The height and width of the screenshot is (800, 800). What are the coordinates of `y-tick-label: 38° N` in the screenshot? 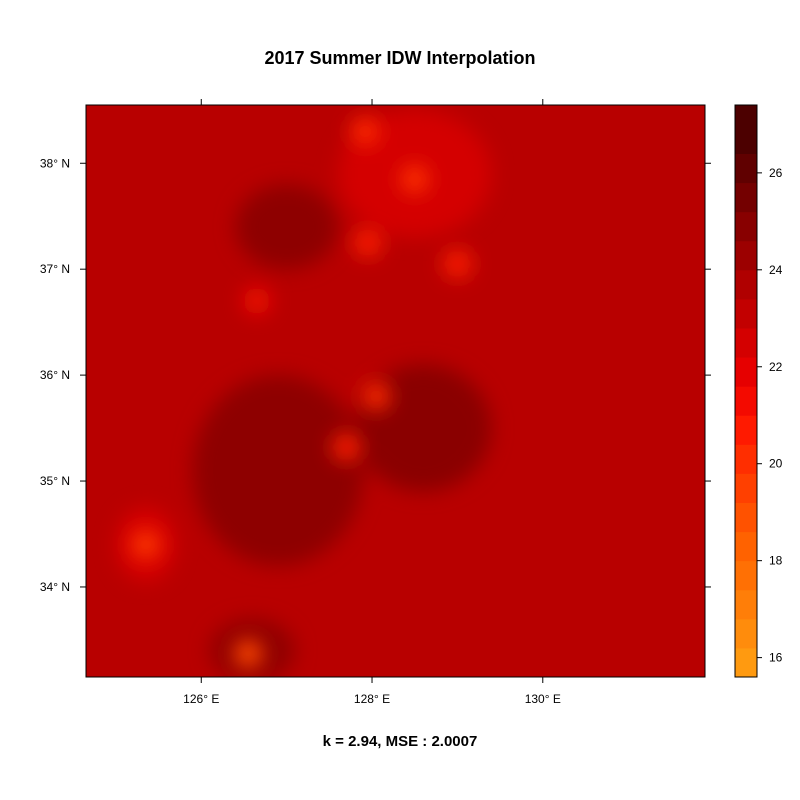 It's located at (55, 163).